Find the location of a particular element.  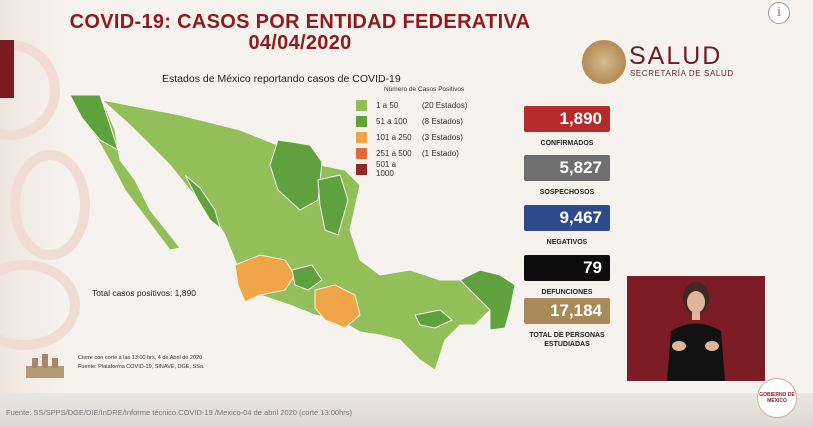

legend-count: (8 Estados) is located at coordinates (442, 121).